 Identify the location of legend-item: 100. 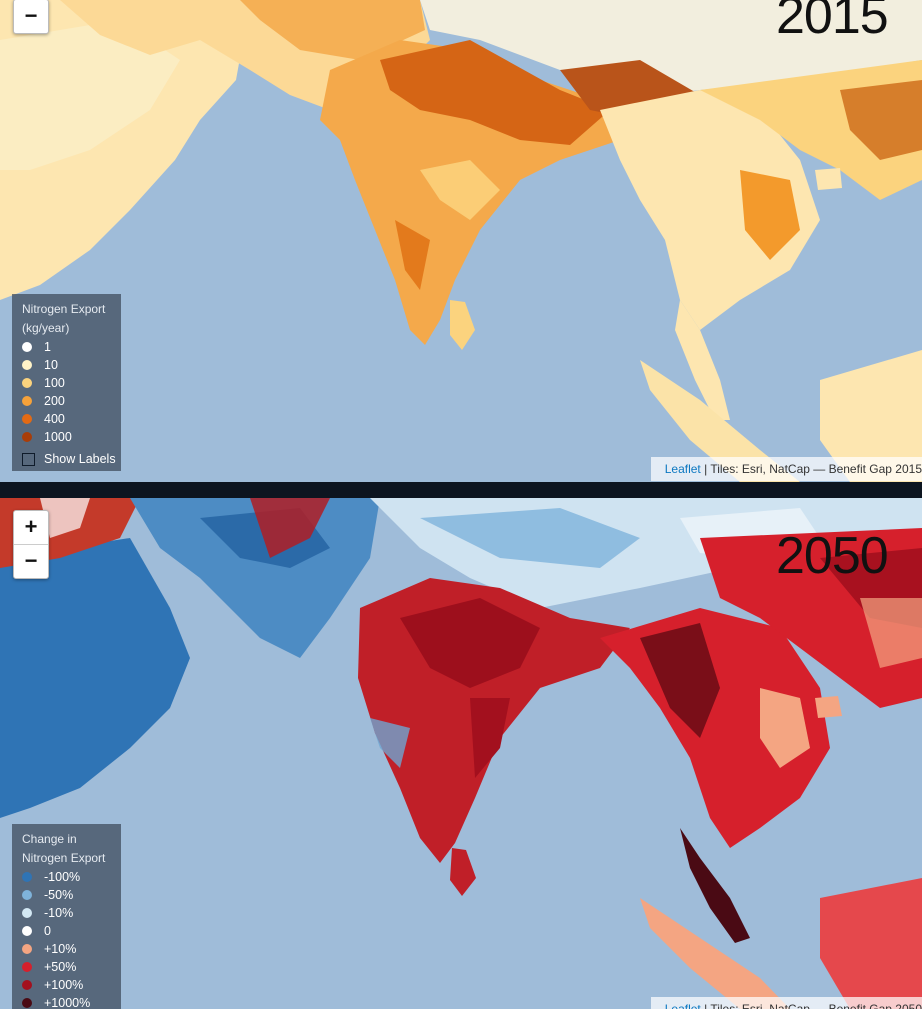
(71, 383).